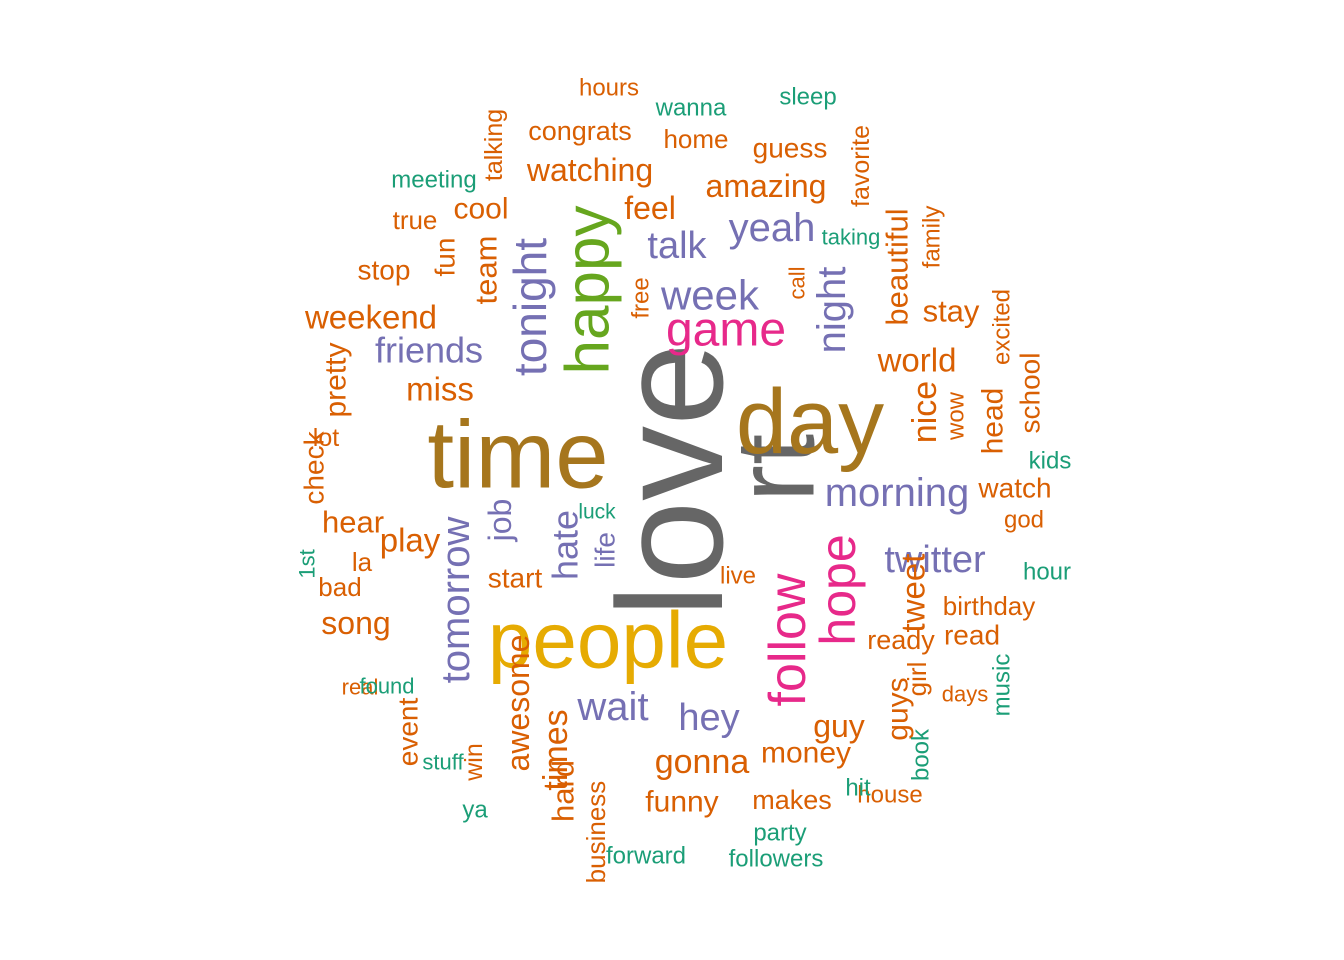 The height and width of the screenshot is (960, 1344). Describe the element at coordinates (386, 686) in the screenshot. I see `word-found: found` at that location.